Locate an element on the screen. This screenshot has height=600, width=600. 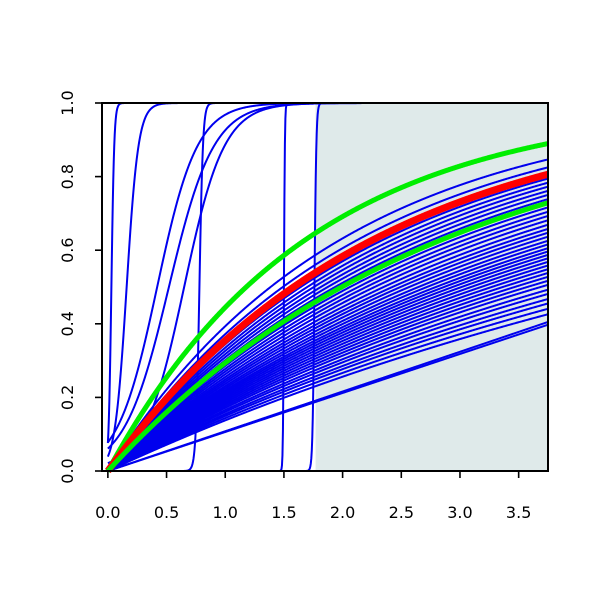
x-tick-label-1: 0.5 is located at coordinates (166, 512).